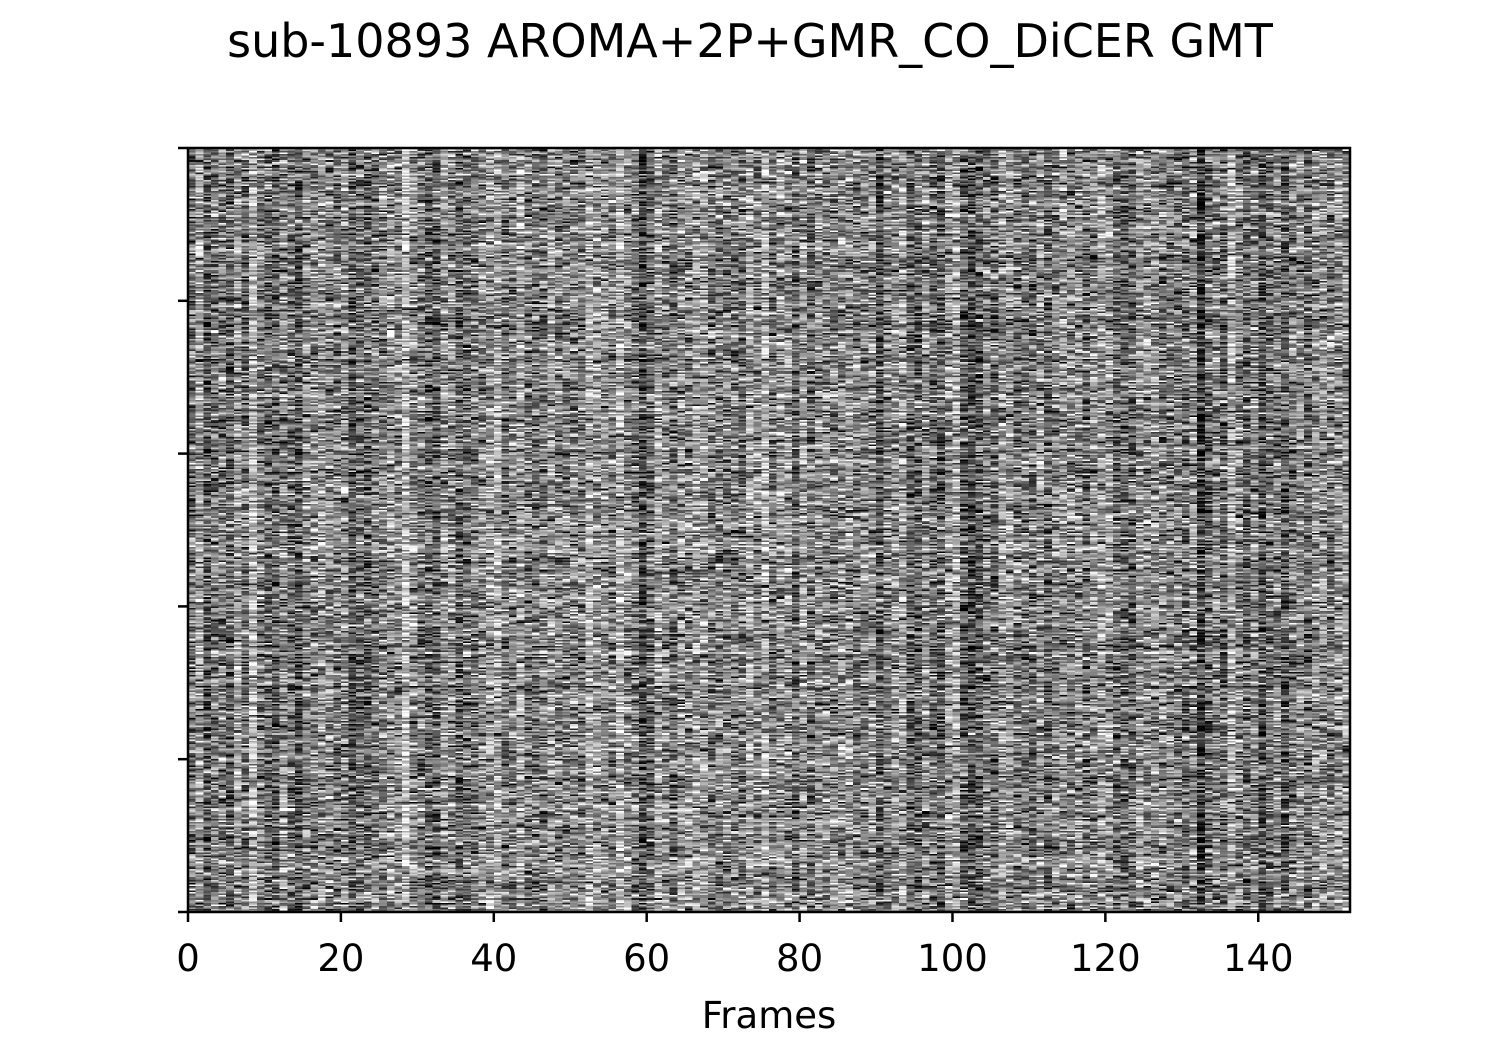 The width and height of the screenshot is (1500, 1050). Describe the element at coordinates (735, 946) in the screenshot. I see `x-axis-ticks: 0 20 40 60 80 100 120 140` at that location.